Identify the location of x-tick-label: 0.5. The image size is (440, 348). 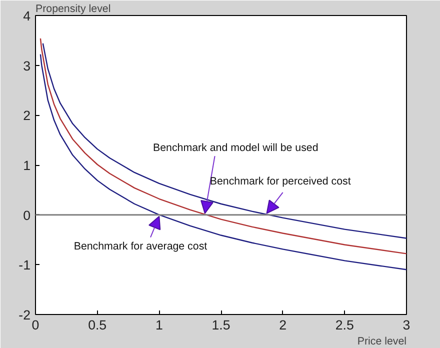
(97, 325).